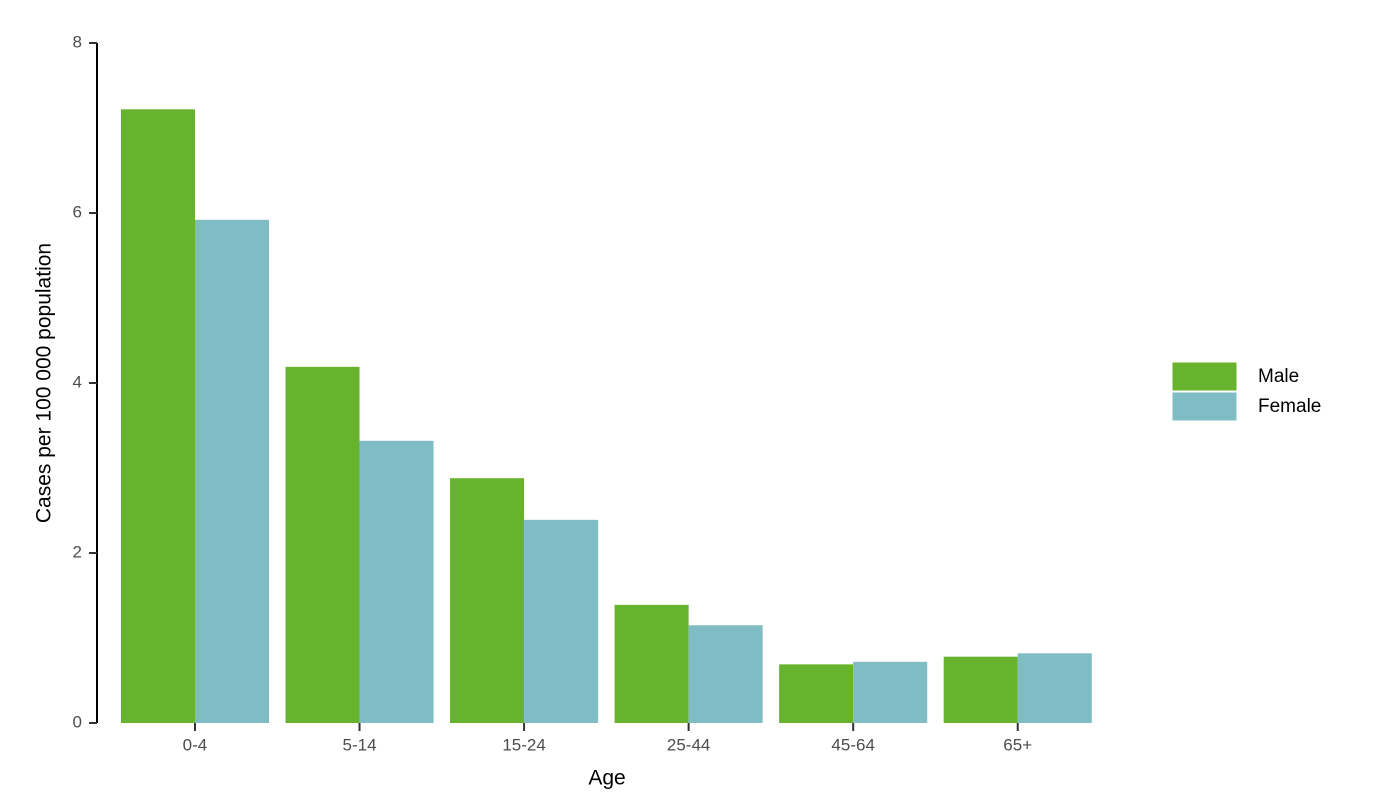 The height and width of the screenshot is (812, 1386). Describe the element at coordinates (77, 381) in the screenshot. I see `y-tick-label: 4` at that location.